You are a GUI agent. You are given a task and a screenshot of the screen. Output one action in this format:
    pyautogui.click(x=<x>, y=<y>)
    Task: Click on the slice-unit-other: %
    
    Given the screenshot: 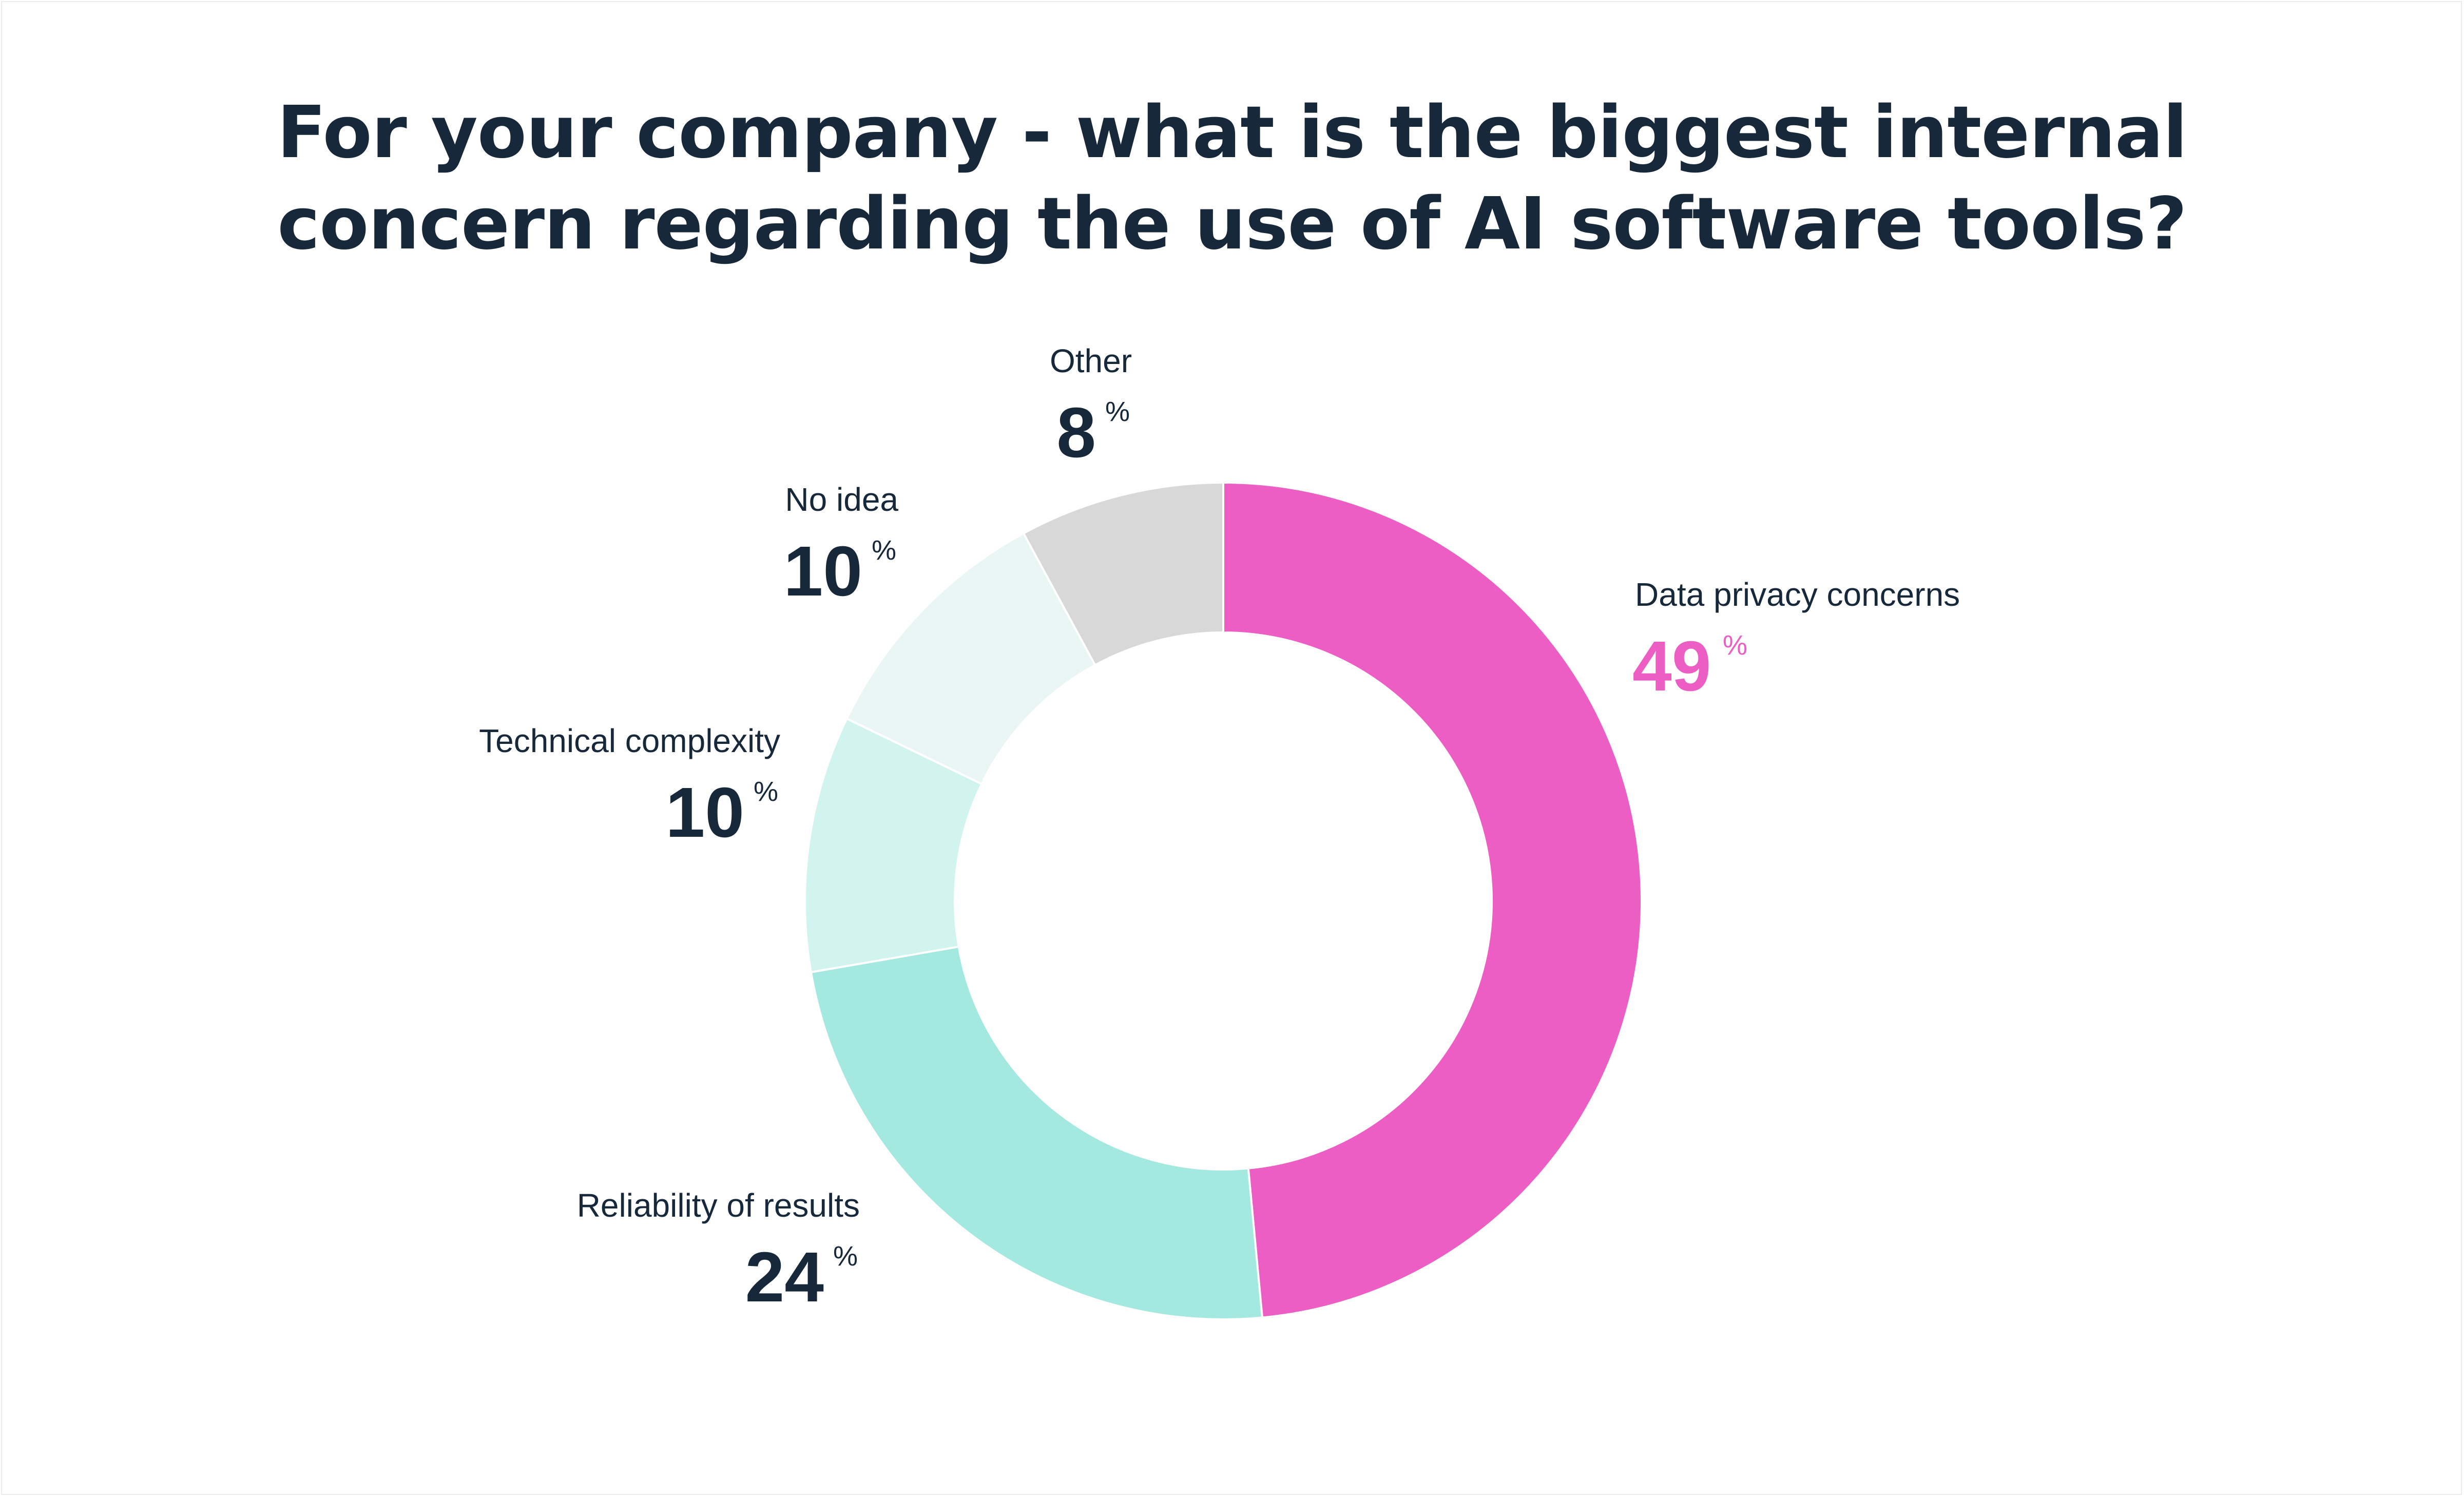 What is the action you would take?
    pyautogui.click(x=1117, y=411)
    